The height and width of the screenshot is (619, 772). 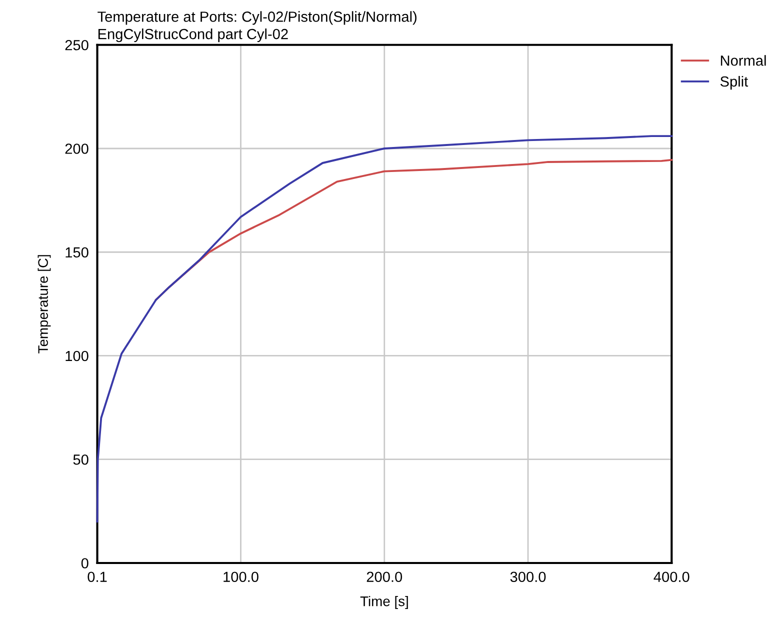 What do you see at coordinates (76, 149) in the screenshot?
I see `y-tick-label: 200` at bounding box center [76, 149].